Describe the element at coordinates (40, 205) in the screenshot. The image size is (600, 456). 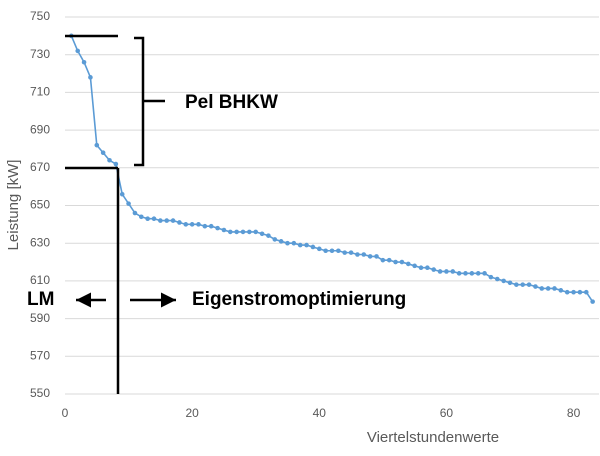
I see `y-tick-label: 650` at that location.